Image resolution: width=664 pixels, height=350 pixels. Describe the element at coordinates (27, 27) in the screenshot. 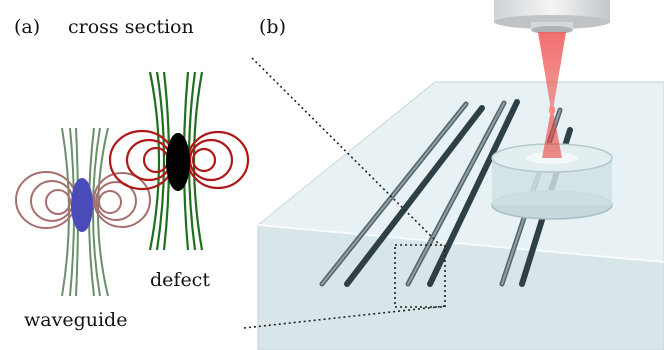

I see `panel-a-label: (a)` at that location.